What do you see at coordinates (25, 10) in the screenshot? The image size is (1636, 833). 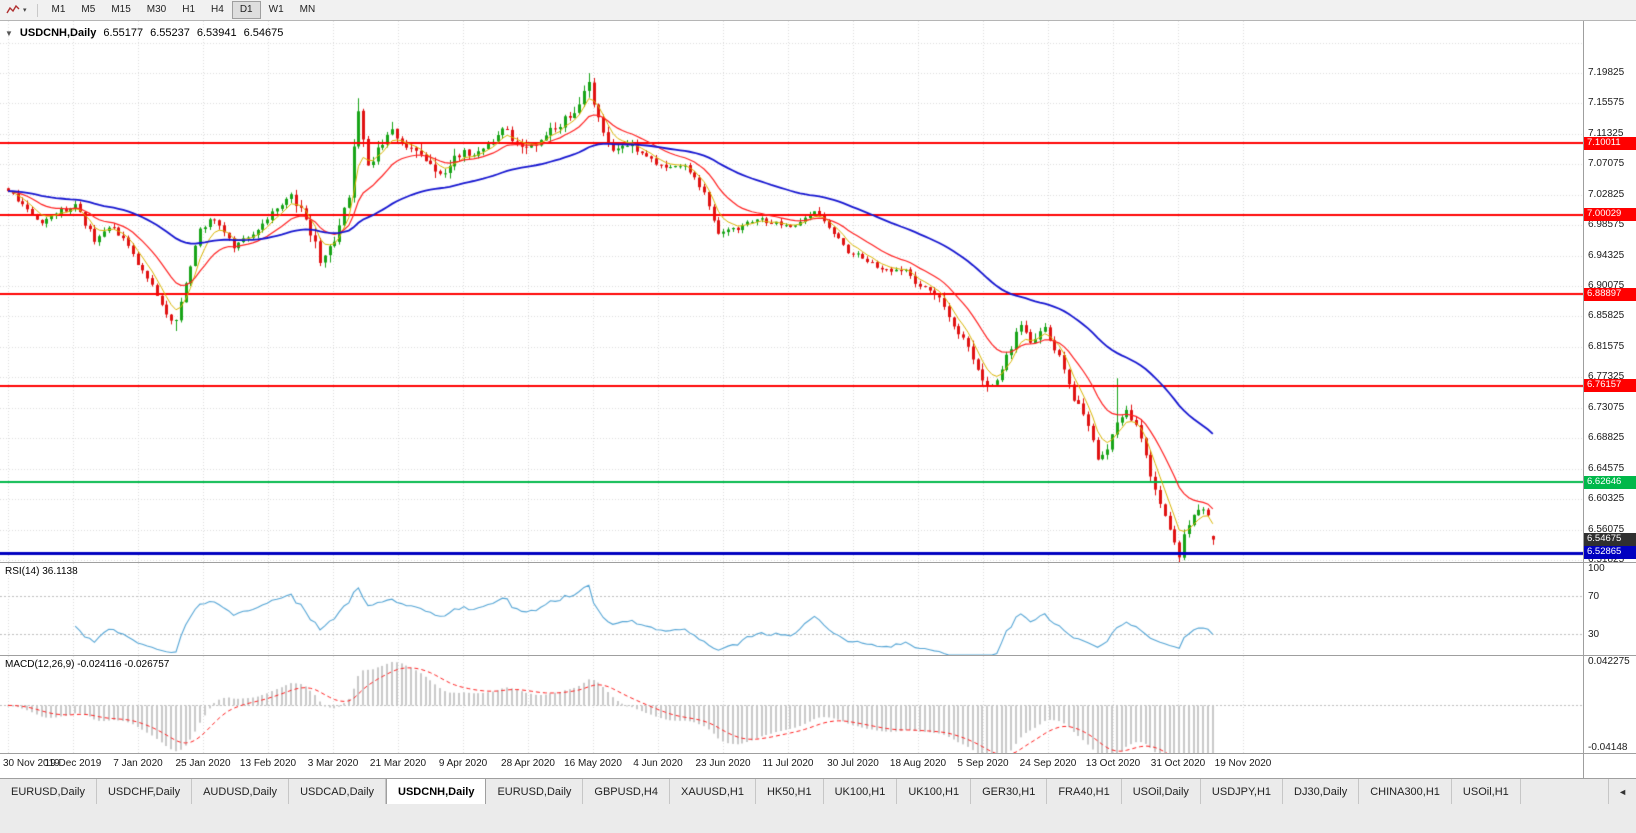 I see `dropdown-caret-icon: ▾` at bounding box center [25, 10].